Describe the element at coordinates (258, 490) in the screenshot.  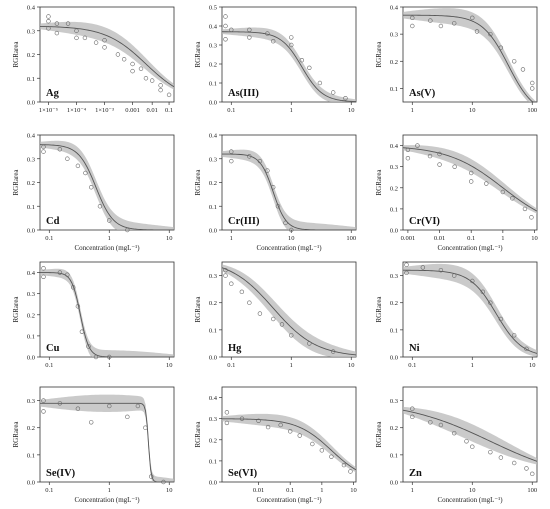
I see `x-tick-label: 0.01` at that location.